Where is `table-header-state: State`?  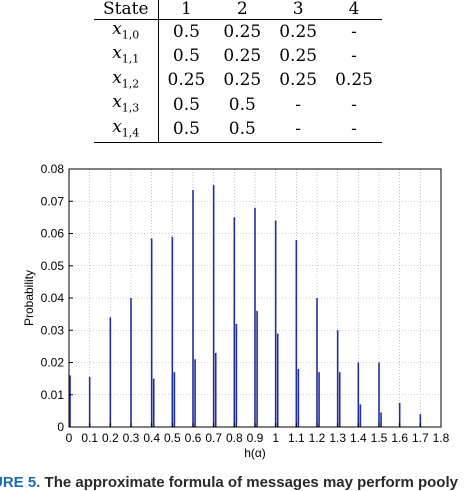 table-header-state: State is located at coordinates (126, 10).